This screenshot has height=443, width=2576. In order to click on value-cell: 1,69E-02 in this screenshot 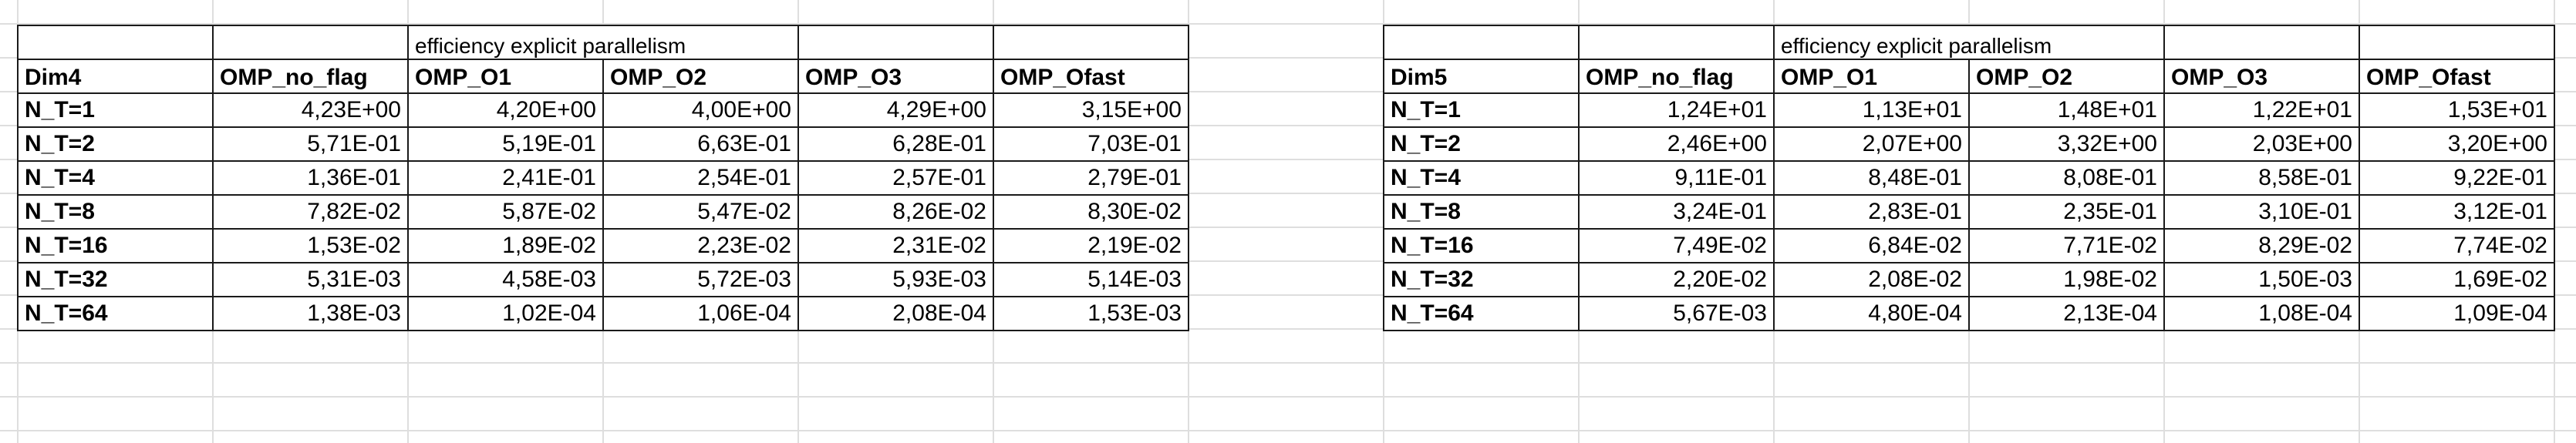, I will do `click(2457, 279)`.